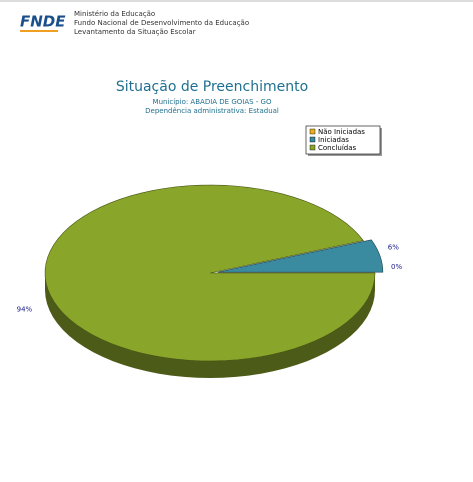  Describe the element at coordinates (396, 267) in the screenshot. I see `data-label: 0%` at that location.